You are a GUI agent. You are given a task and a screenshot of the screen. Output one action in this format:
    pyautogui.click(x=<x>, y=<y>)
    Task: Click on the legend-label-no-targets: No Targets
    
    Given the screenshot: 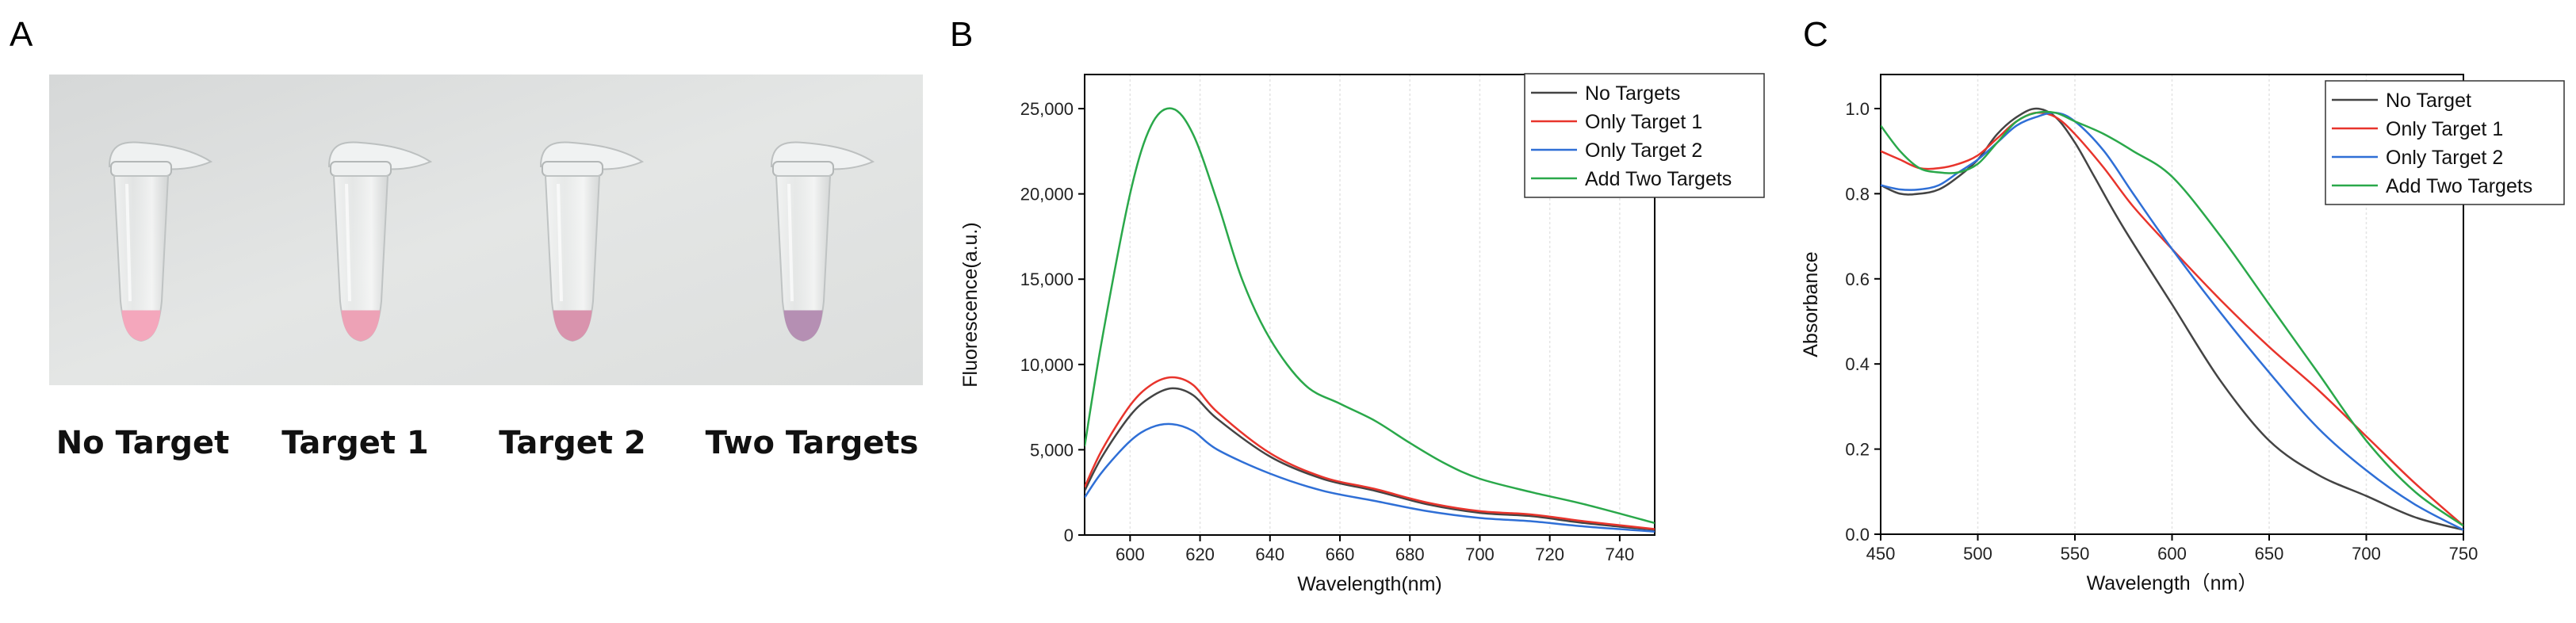 What is the action you would take?
    pyautogui.click(x=1632, y=93)
    